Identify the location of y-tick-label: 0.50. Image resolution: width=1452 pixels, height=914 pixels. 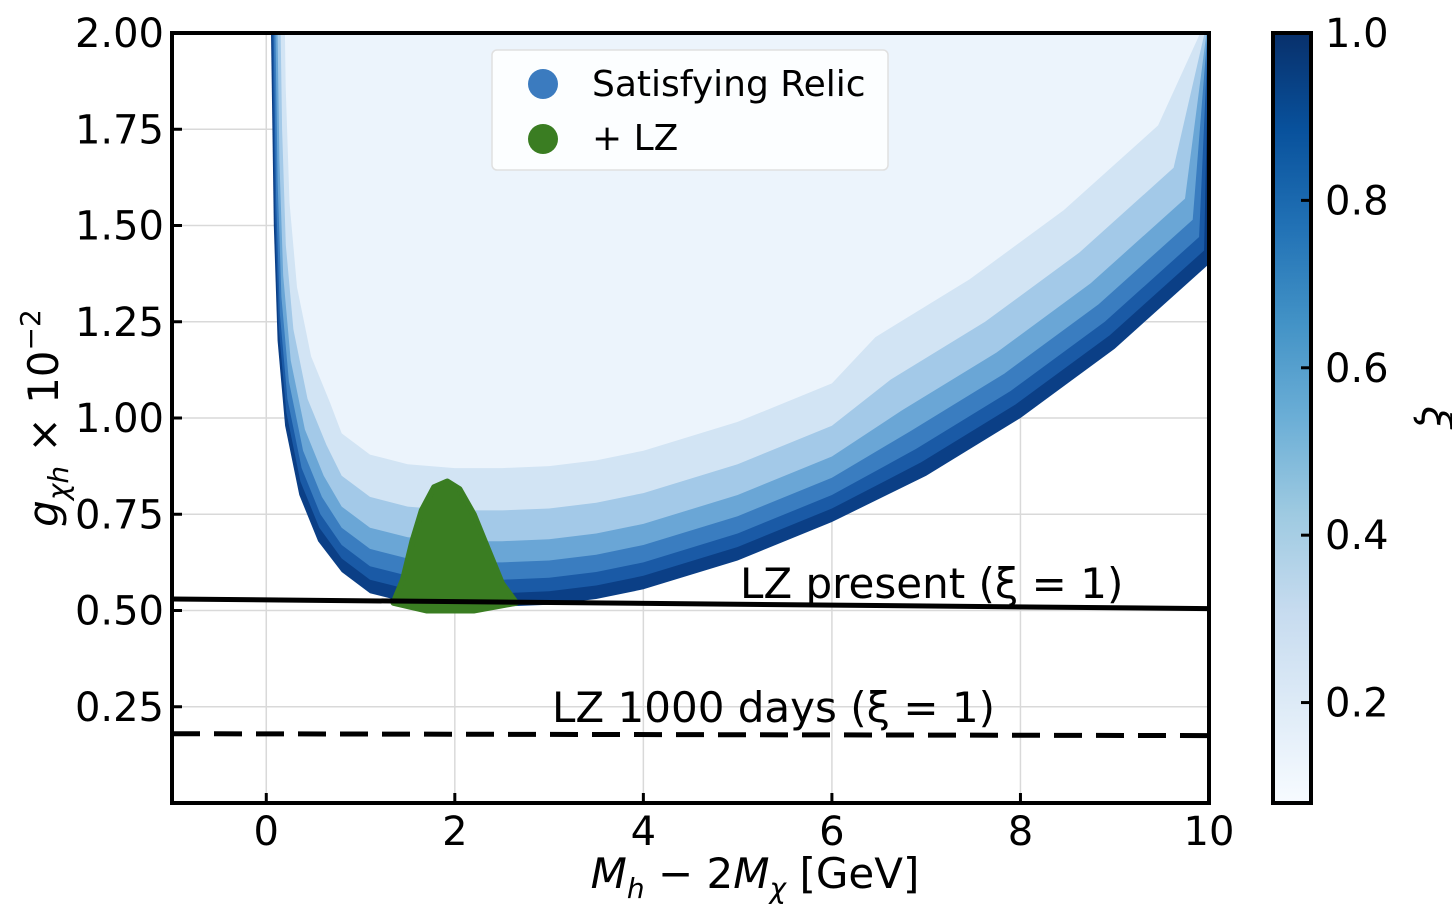
(119, 612).